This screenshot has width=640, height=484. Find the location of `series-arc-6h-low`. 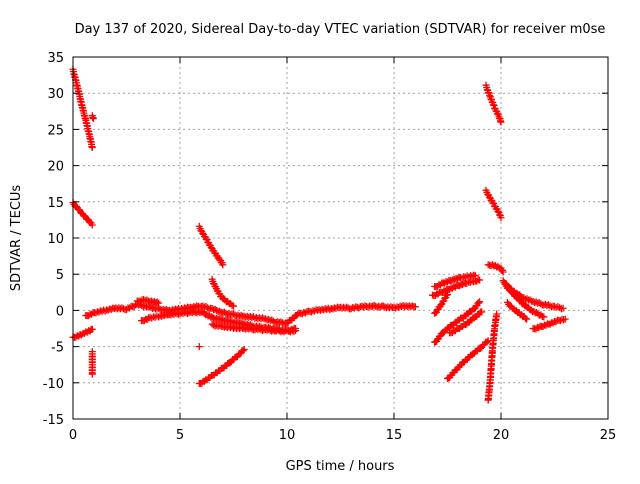

series-arc-6h-low is located at coordinates (221, 366).